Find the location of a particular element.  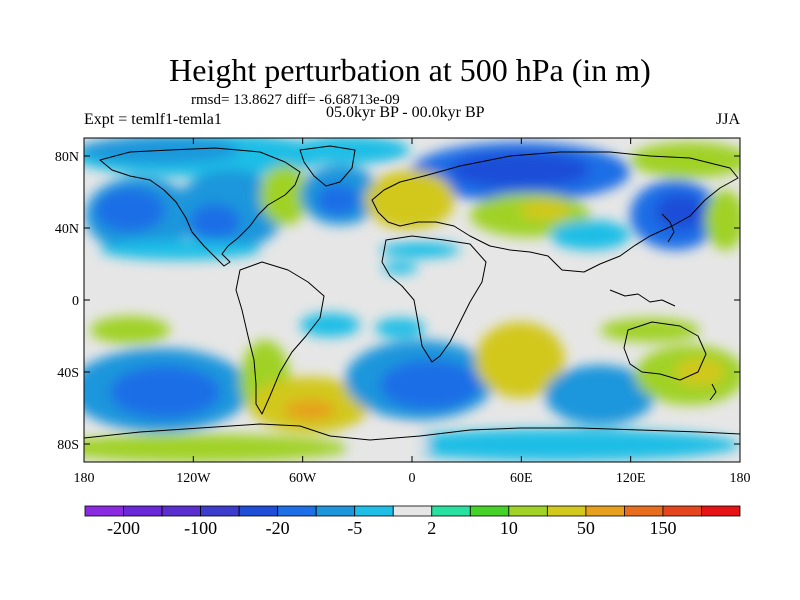

figure-title: Height perturbation at 500 hPa (in m) is located at coordinates (410, 70).